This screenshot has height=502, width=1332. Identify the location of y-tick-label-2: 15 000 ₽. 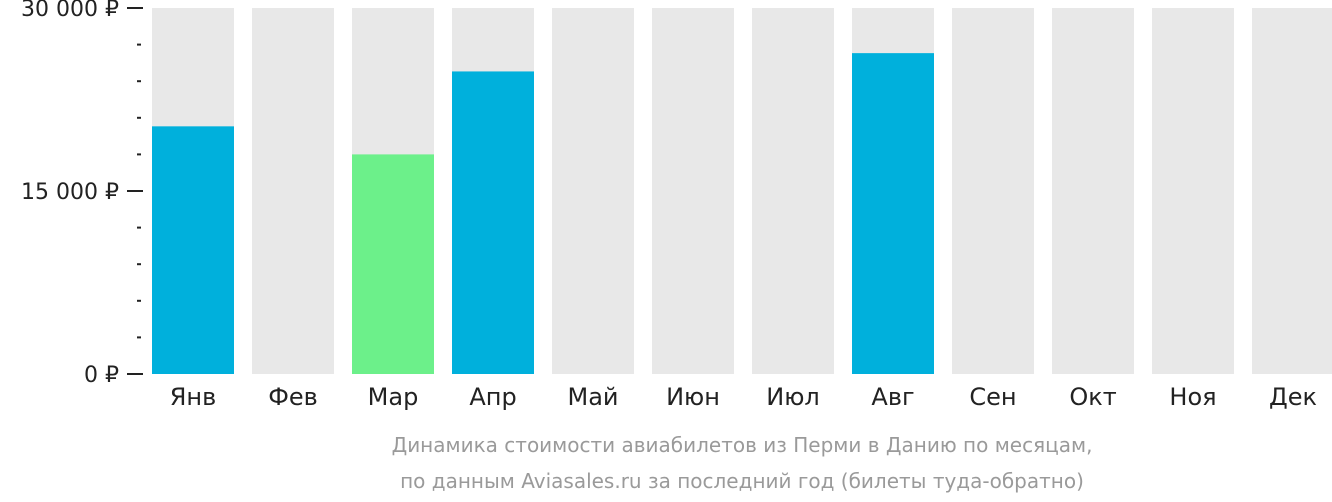
(70, 192).